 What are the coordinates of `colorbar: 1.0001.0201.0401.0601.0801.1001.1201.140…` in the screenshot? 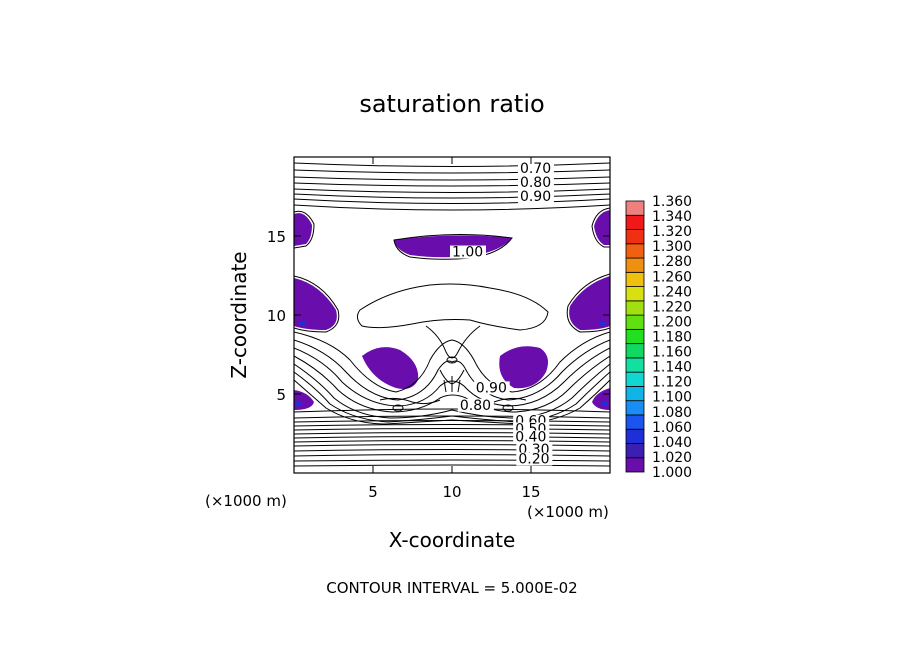 It's located at (658, 337).